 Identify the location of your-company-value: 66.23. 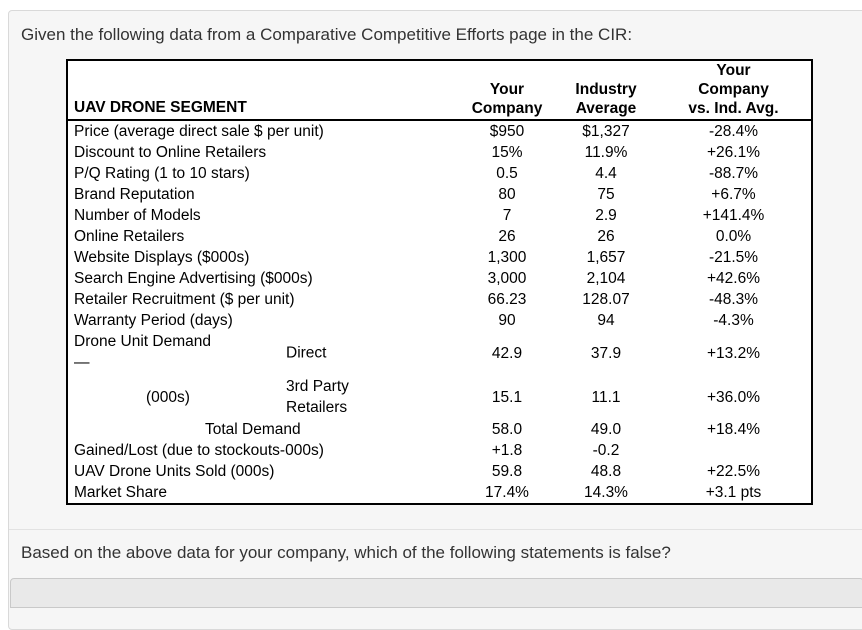
(507, 299).